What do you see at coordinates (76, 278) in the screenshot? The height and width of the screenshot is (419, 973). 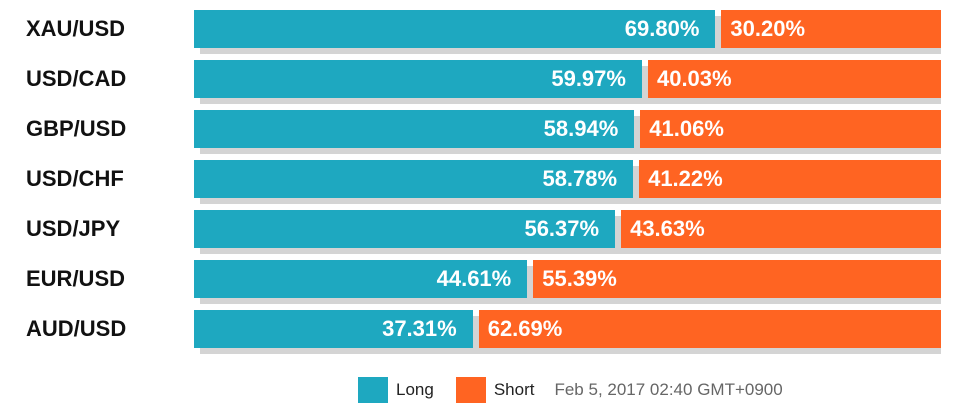 I see `category-label-eur-usd: EUR/USD` at bounding box center [76, 278].